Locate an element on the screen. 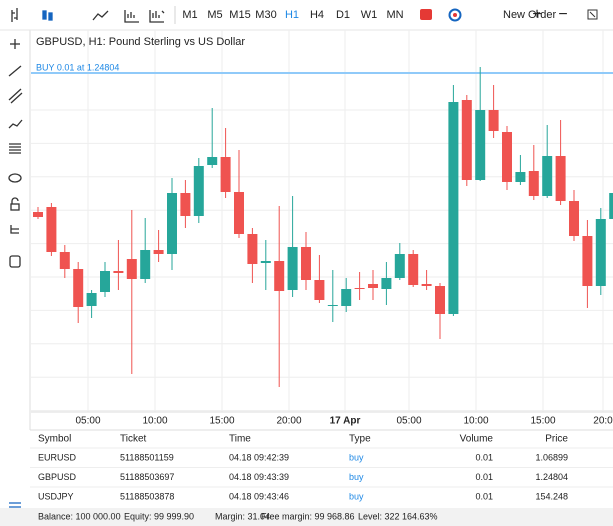 This screenshot has width=613, height=526. zoom-in-button: + is located at coordinates (536, 14).